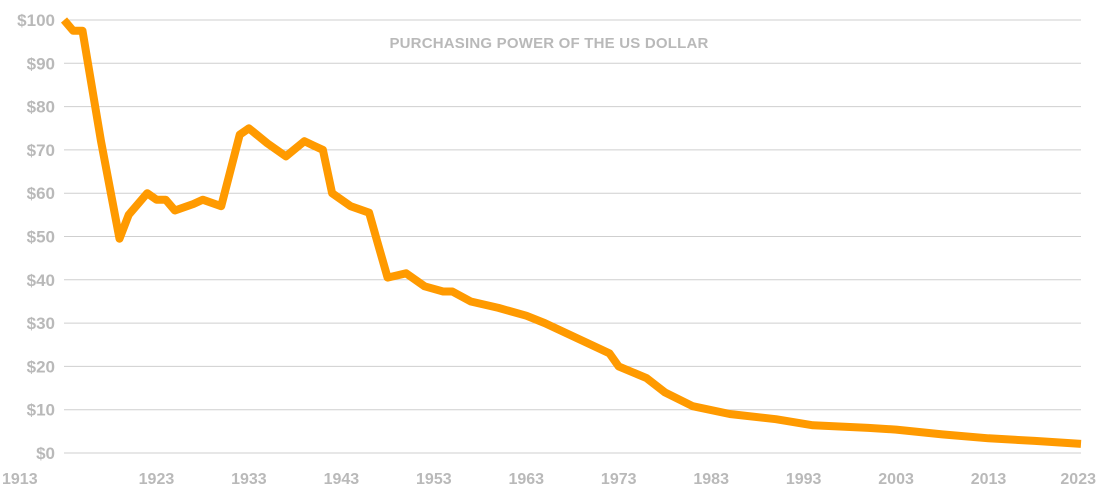 The height and width of the screenshot is (494, 1098). I want to click on x-tick-label: 1973, so click(619, 479).